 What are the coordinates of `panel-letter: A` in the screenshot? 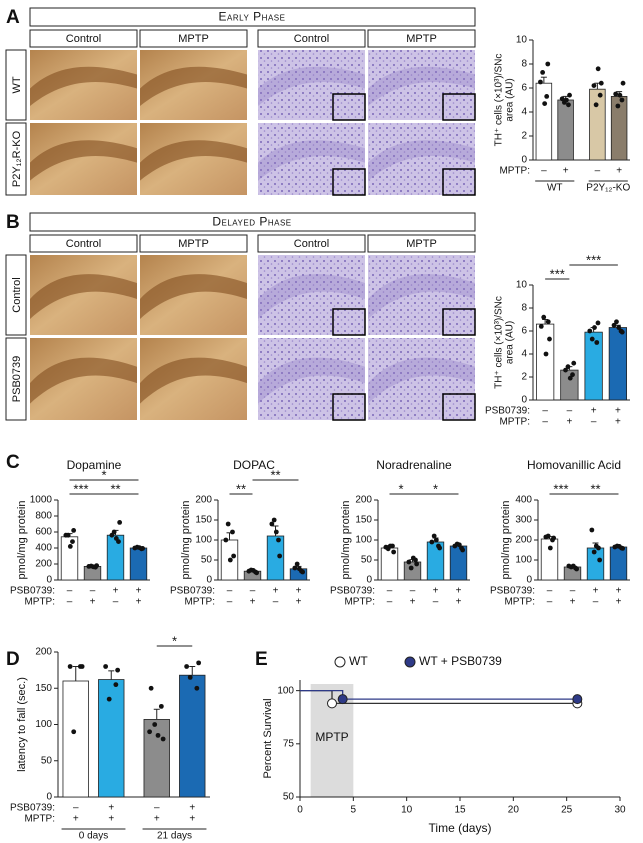 It's located at (13, 17).